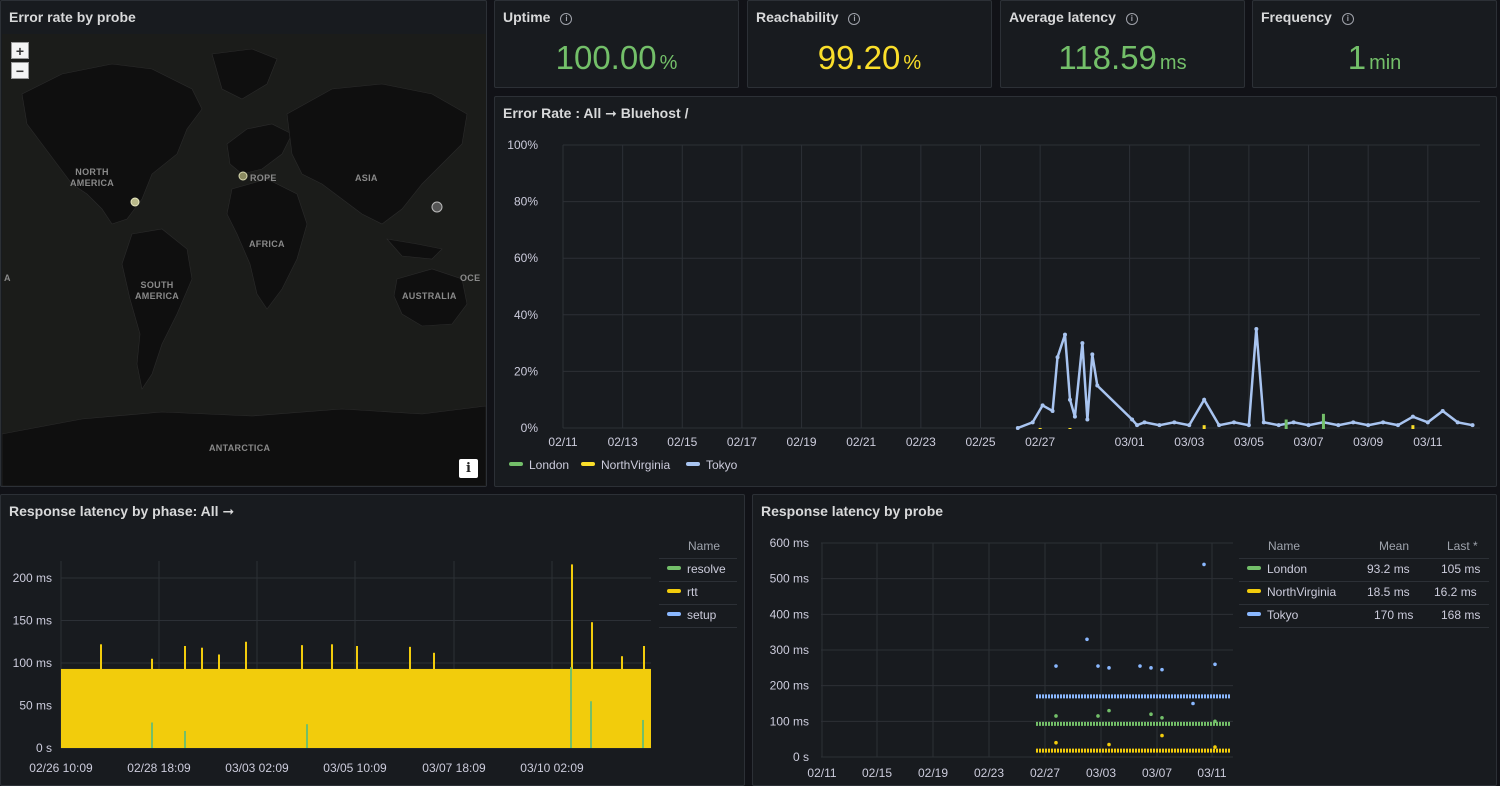 This screenshot has width=1500, height=786. I want to click on x-tick-label: 02/28 18:09, so click(159, 768).